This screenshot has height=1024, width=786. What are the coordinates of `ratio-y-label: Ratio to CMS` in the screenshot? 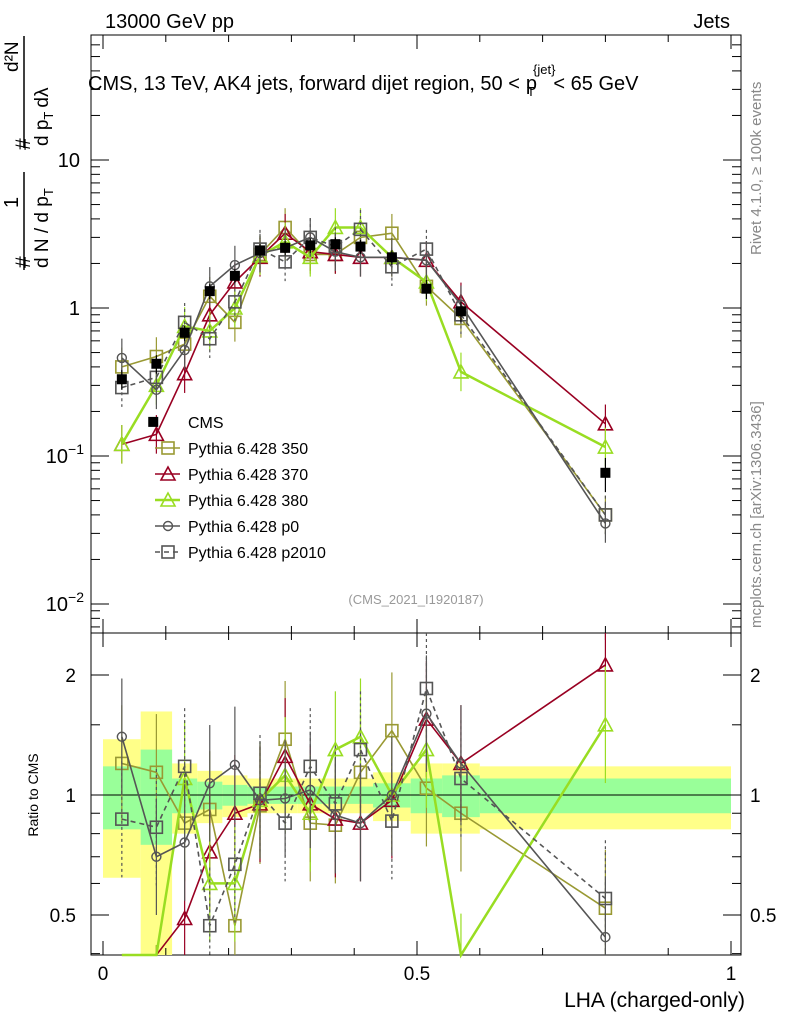 It's located at (33, 794).